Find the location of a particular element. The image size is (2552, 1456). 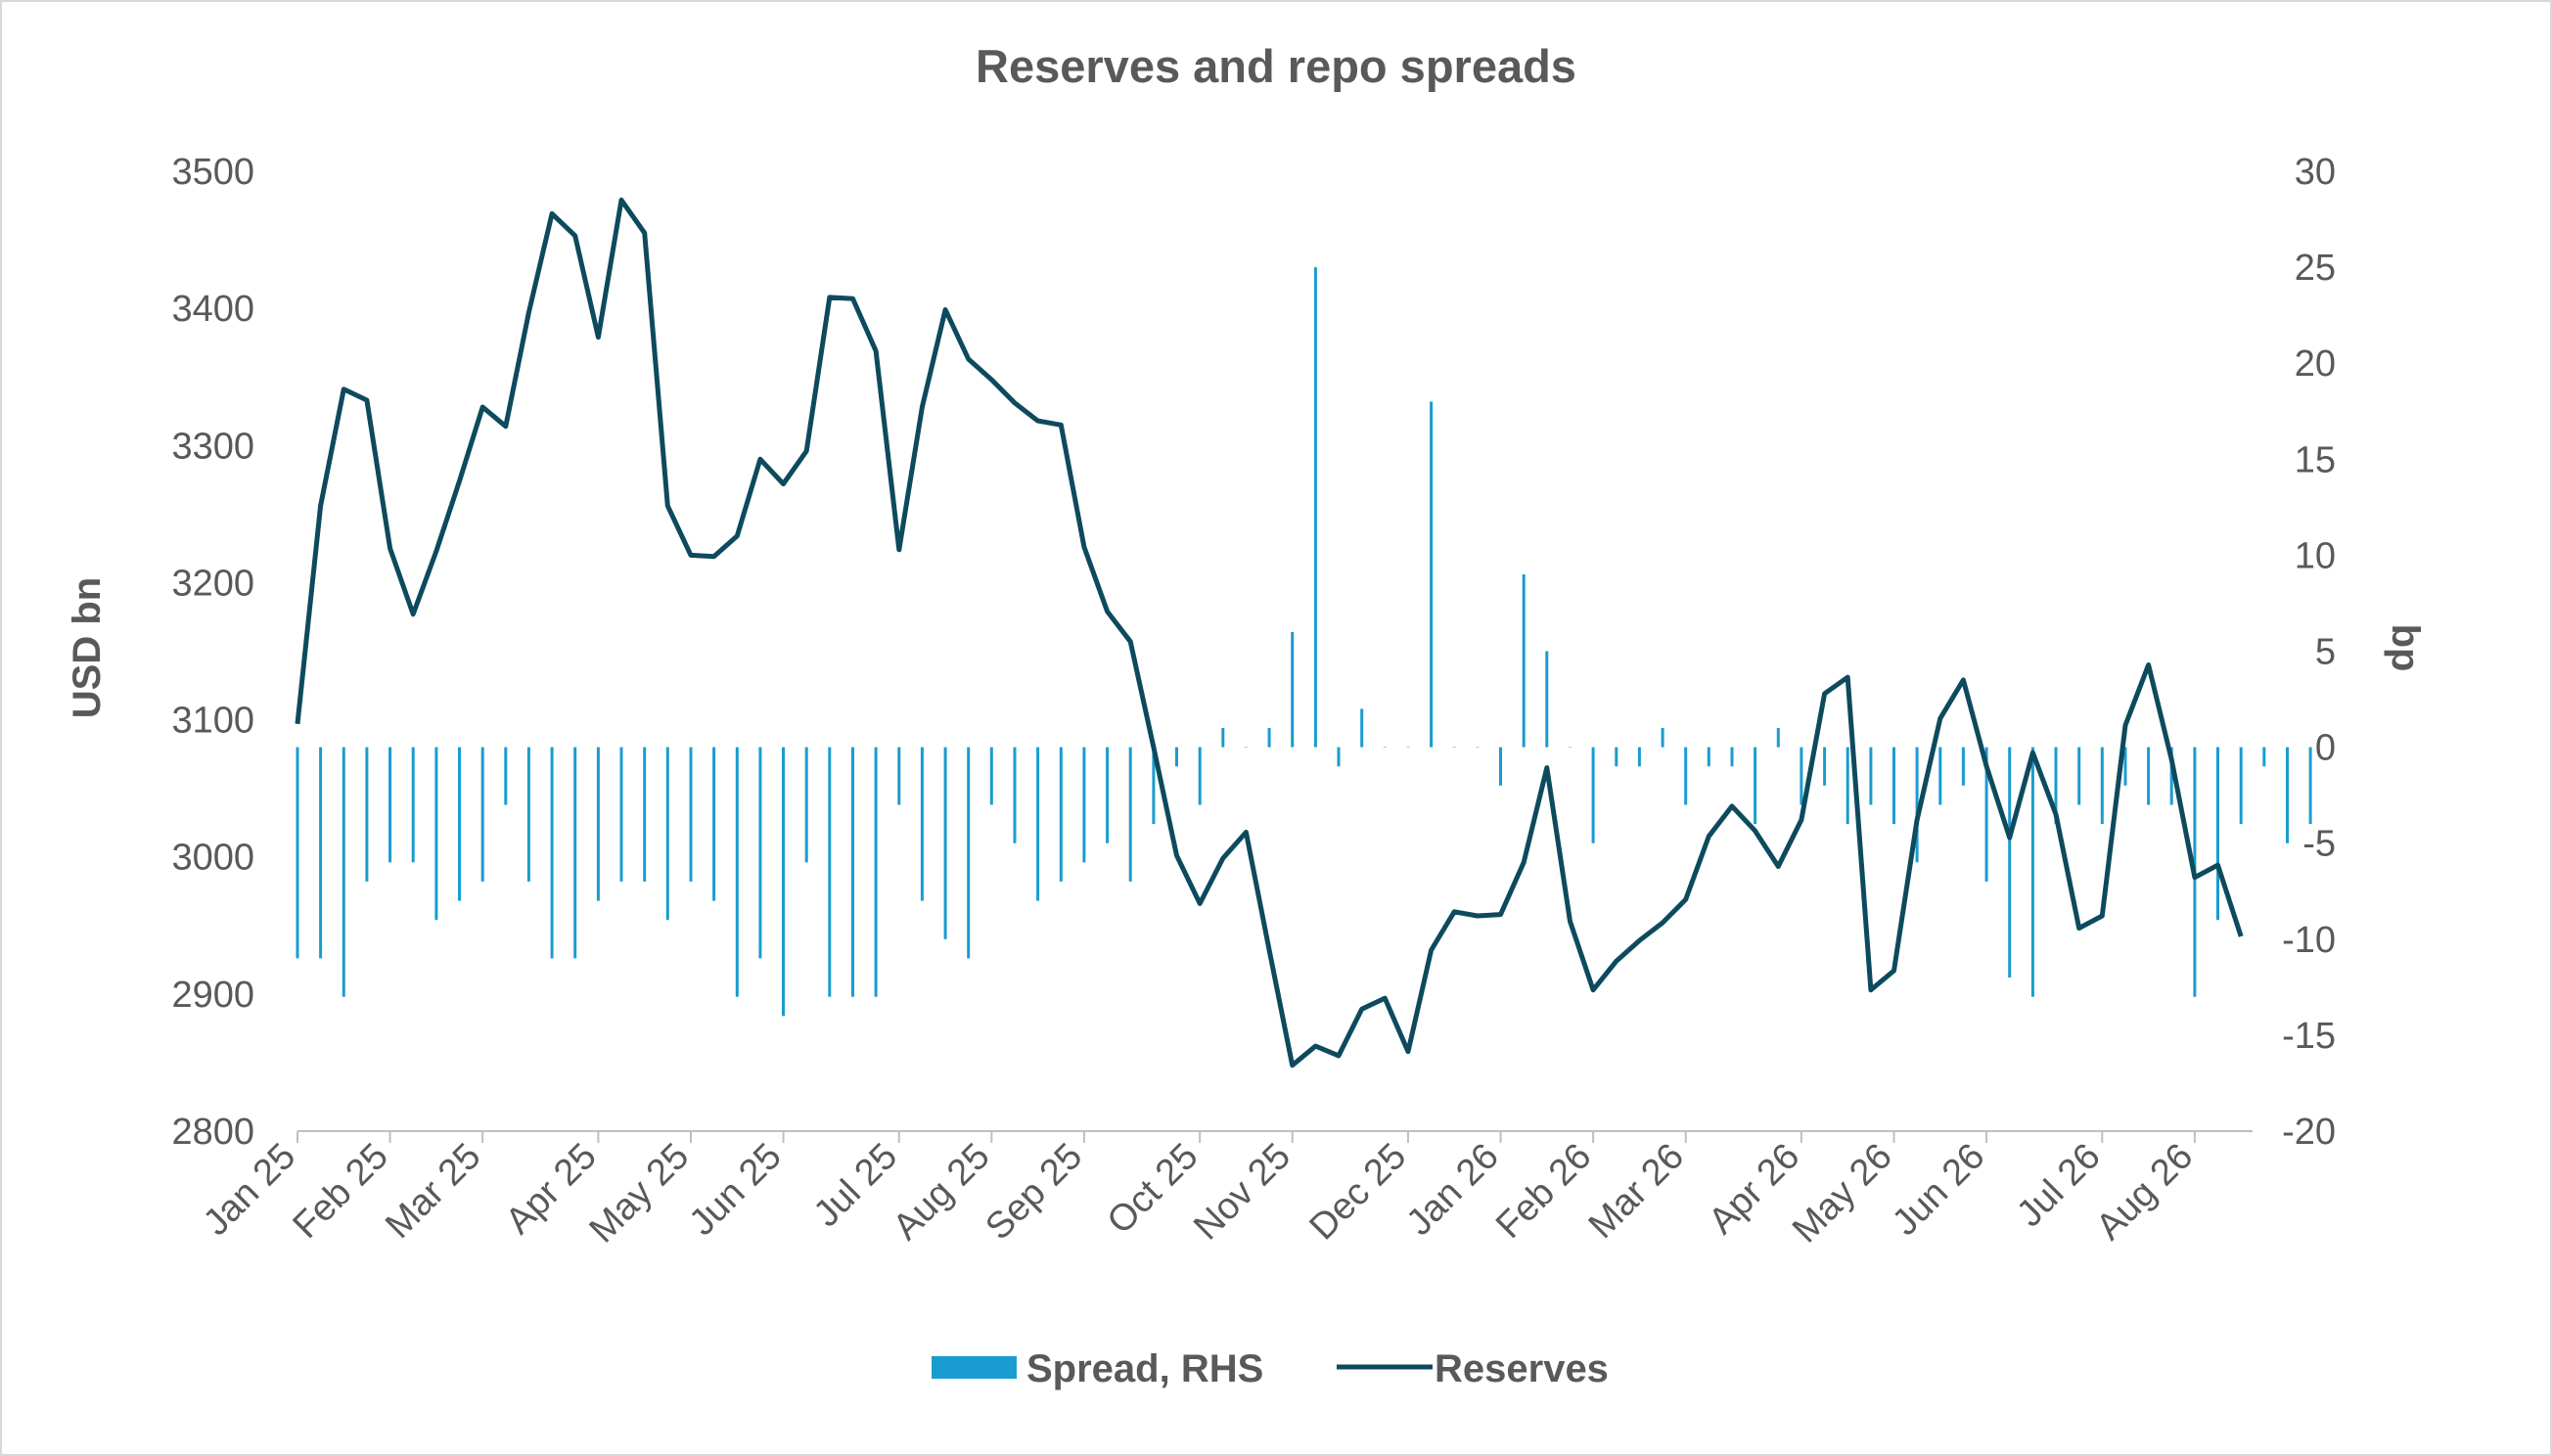

y-right-tick-label: 0 is located at coordinates (2326, 748).